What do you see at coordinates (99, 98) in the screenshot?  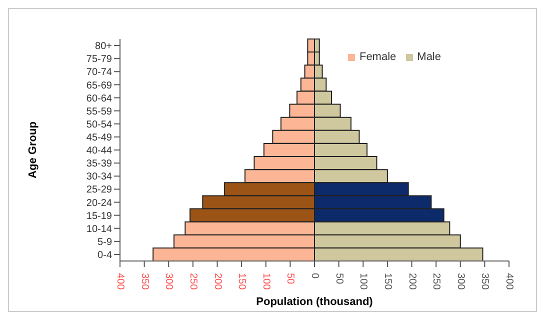 I see `y-tick-label: 60-64` at bounding box center [99, 98].